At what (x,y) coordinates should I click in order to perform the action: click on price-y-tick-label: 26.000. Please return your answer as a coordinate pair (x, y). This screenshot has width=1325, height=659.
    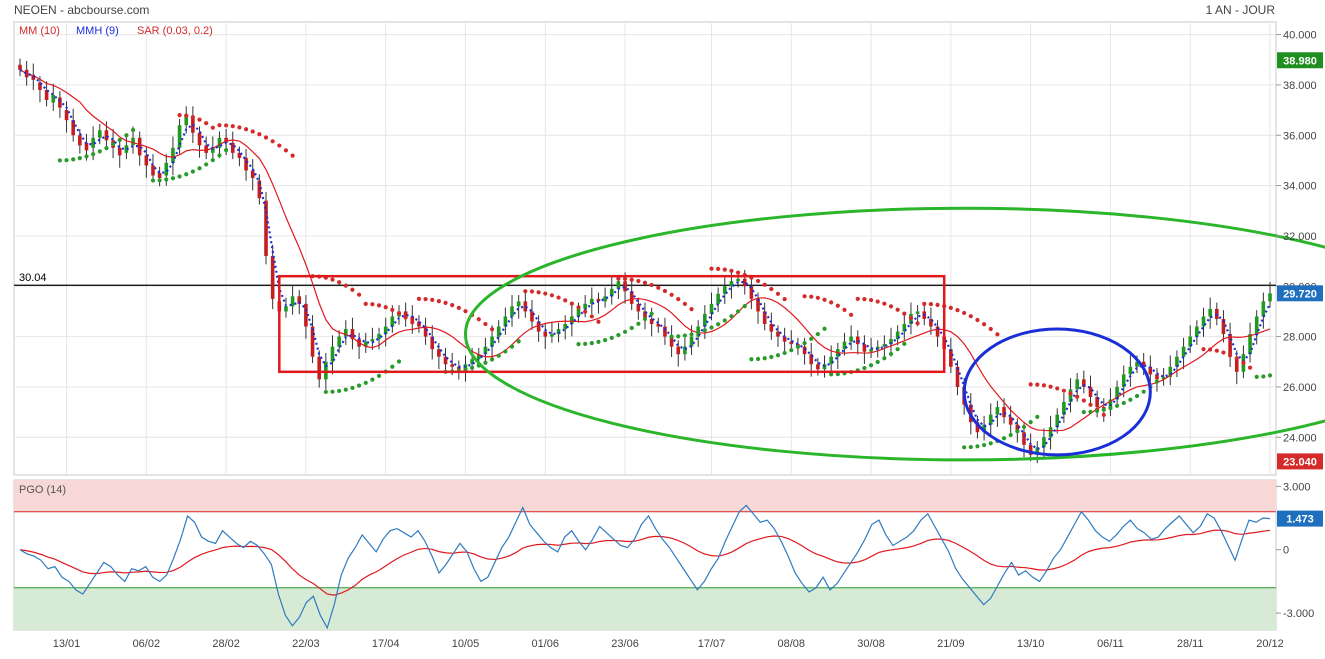
    Looking at the image, I should click on (1300, 388).